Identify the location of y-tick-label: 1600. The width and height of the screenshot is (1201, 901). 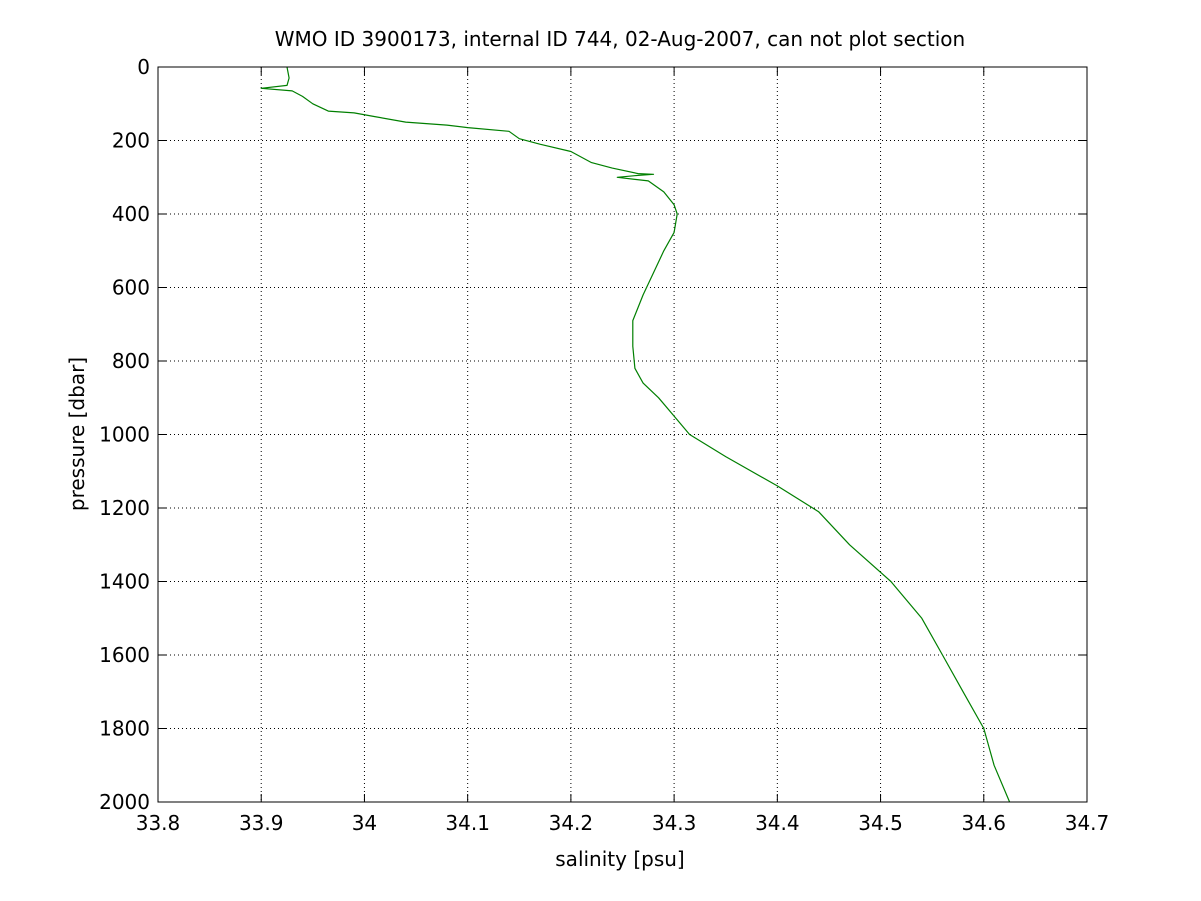
(124, 655).